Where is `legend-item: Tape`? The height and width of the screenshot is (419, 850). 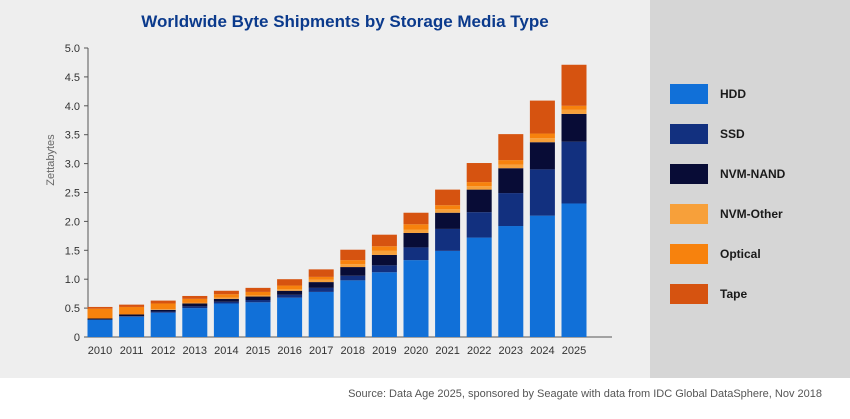 legend-item: Tape is located at coordinates (708, 294).